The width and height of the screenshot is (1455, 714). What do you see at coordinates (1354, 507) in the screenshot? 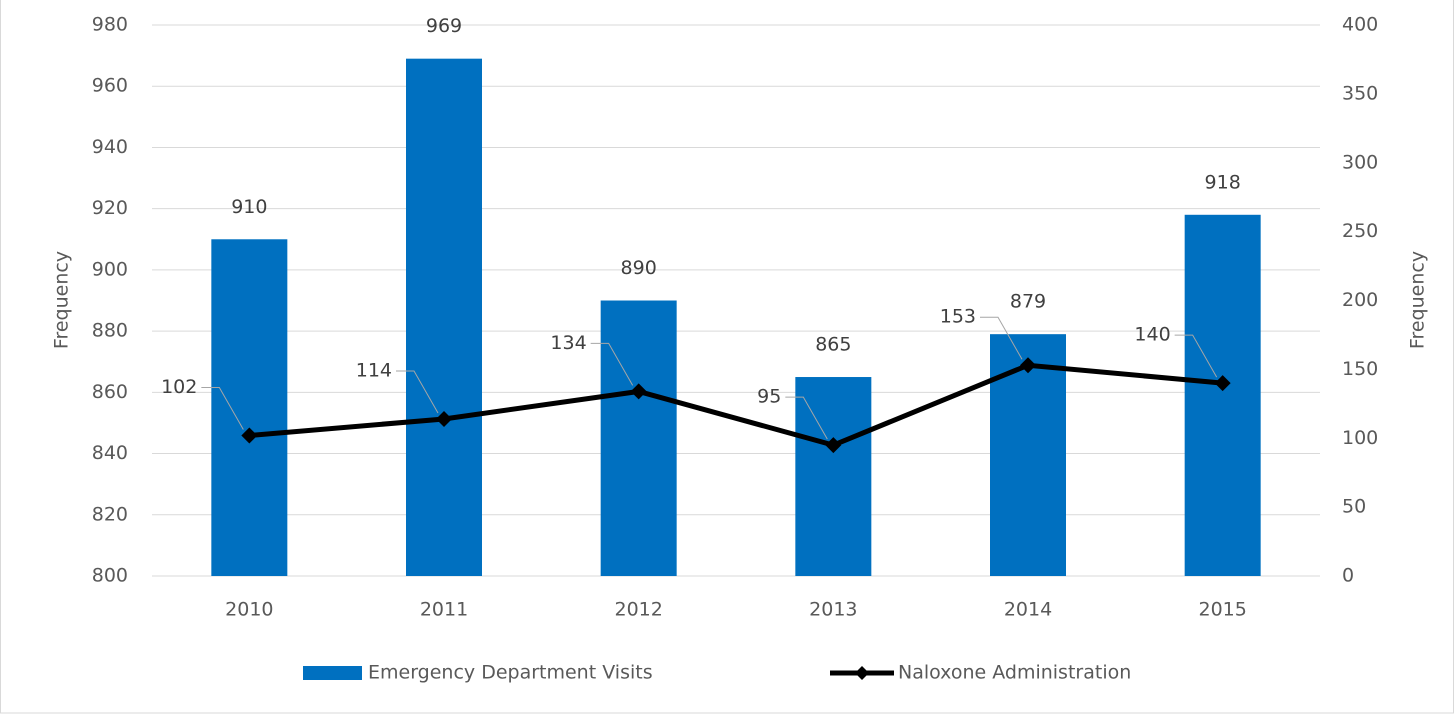
I see `y2-tick-label: 50` at bounding box center [1354, 507].